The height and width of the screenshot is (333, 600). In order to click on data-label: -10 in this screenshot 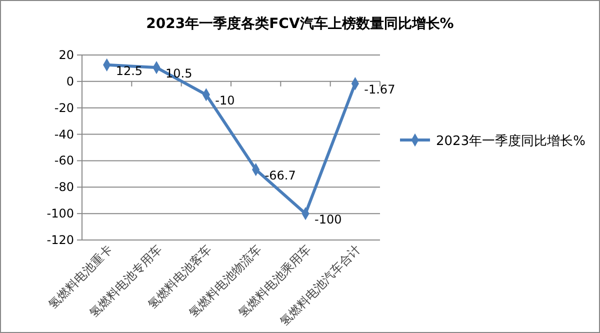, I will do `click(225, 101)`.